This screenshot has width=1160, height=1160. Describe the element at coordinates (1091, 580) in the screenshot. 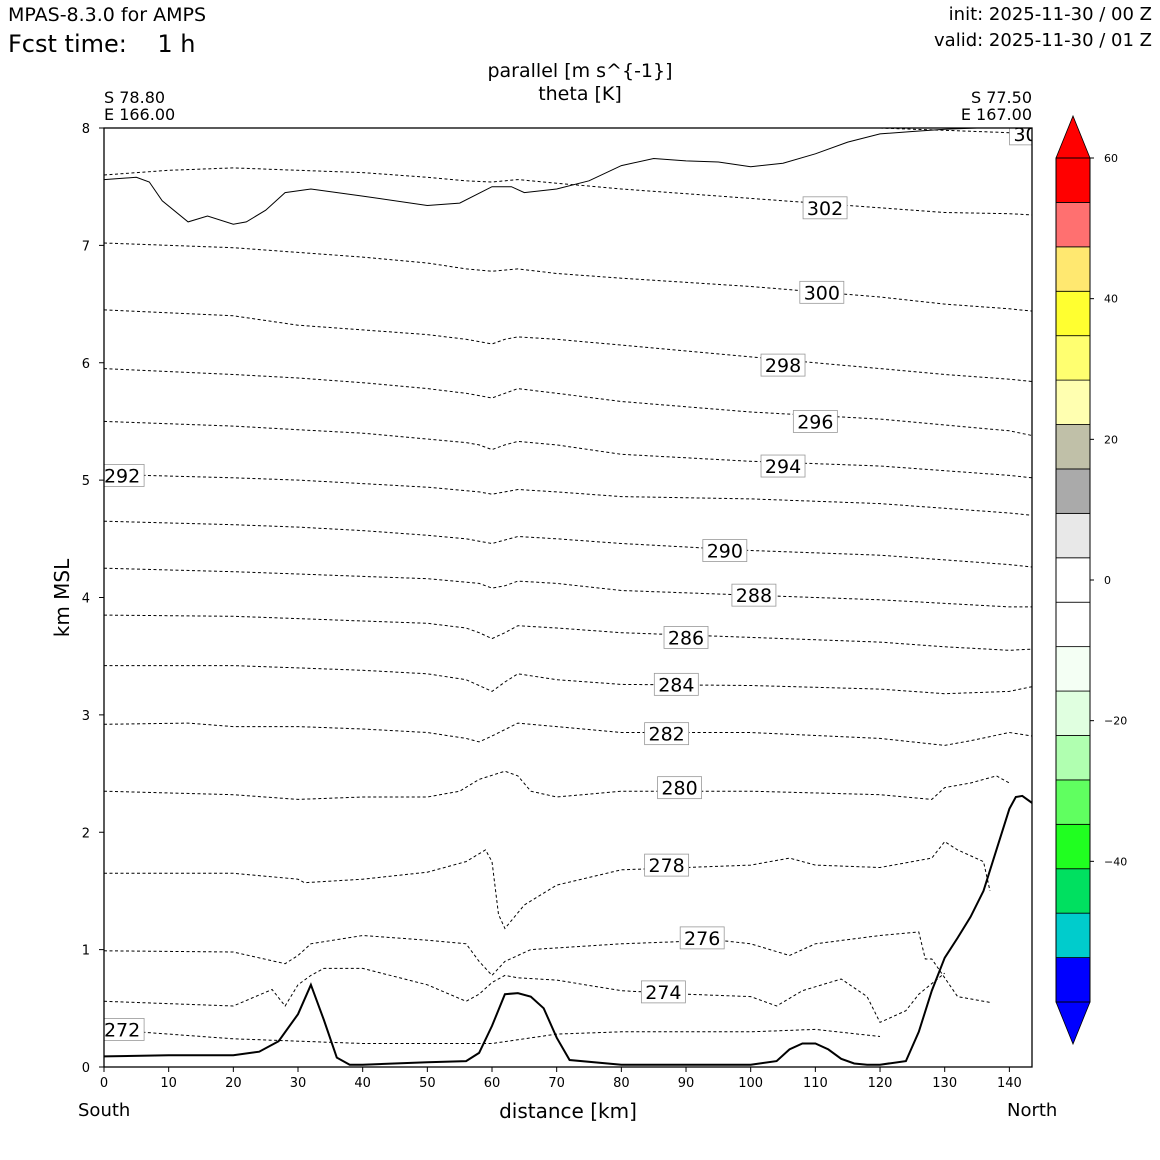

I see `colorbar: 60 40 20 0 −20 −40` at that location.